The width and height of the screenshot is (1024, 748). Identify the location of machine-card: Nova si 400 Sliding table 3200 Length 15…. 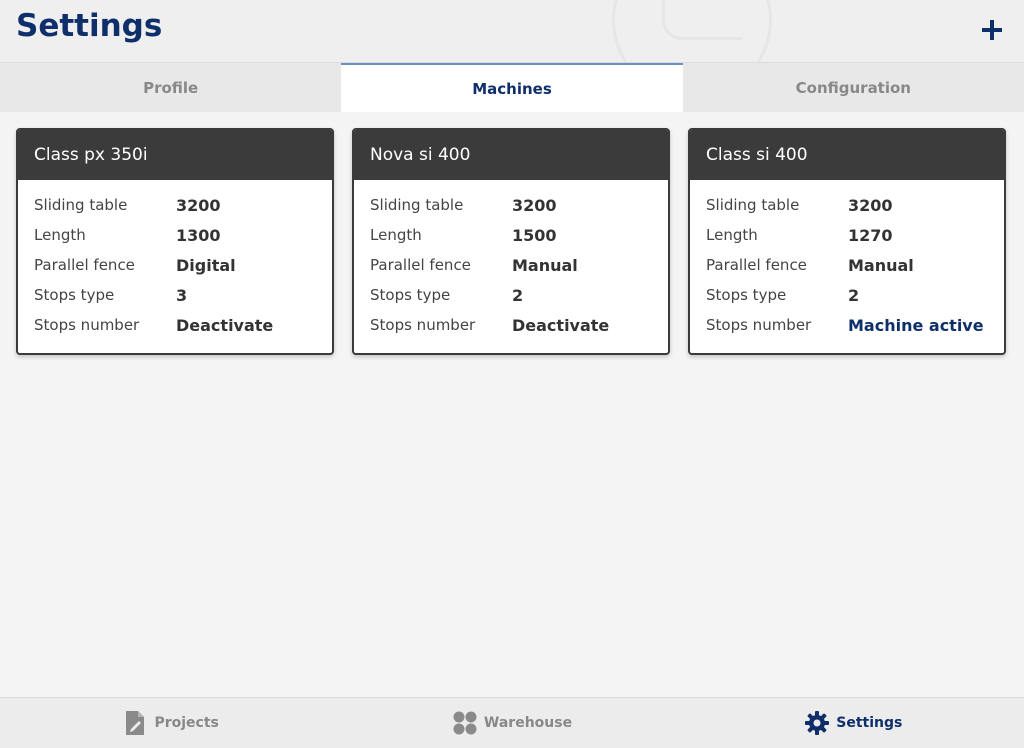
(511, 241).